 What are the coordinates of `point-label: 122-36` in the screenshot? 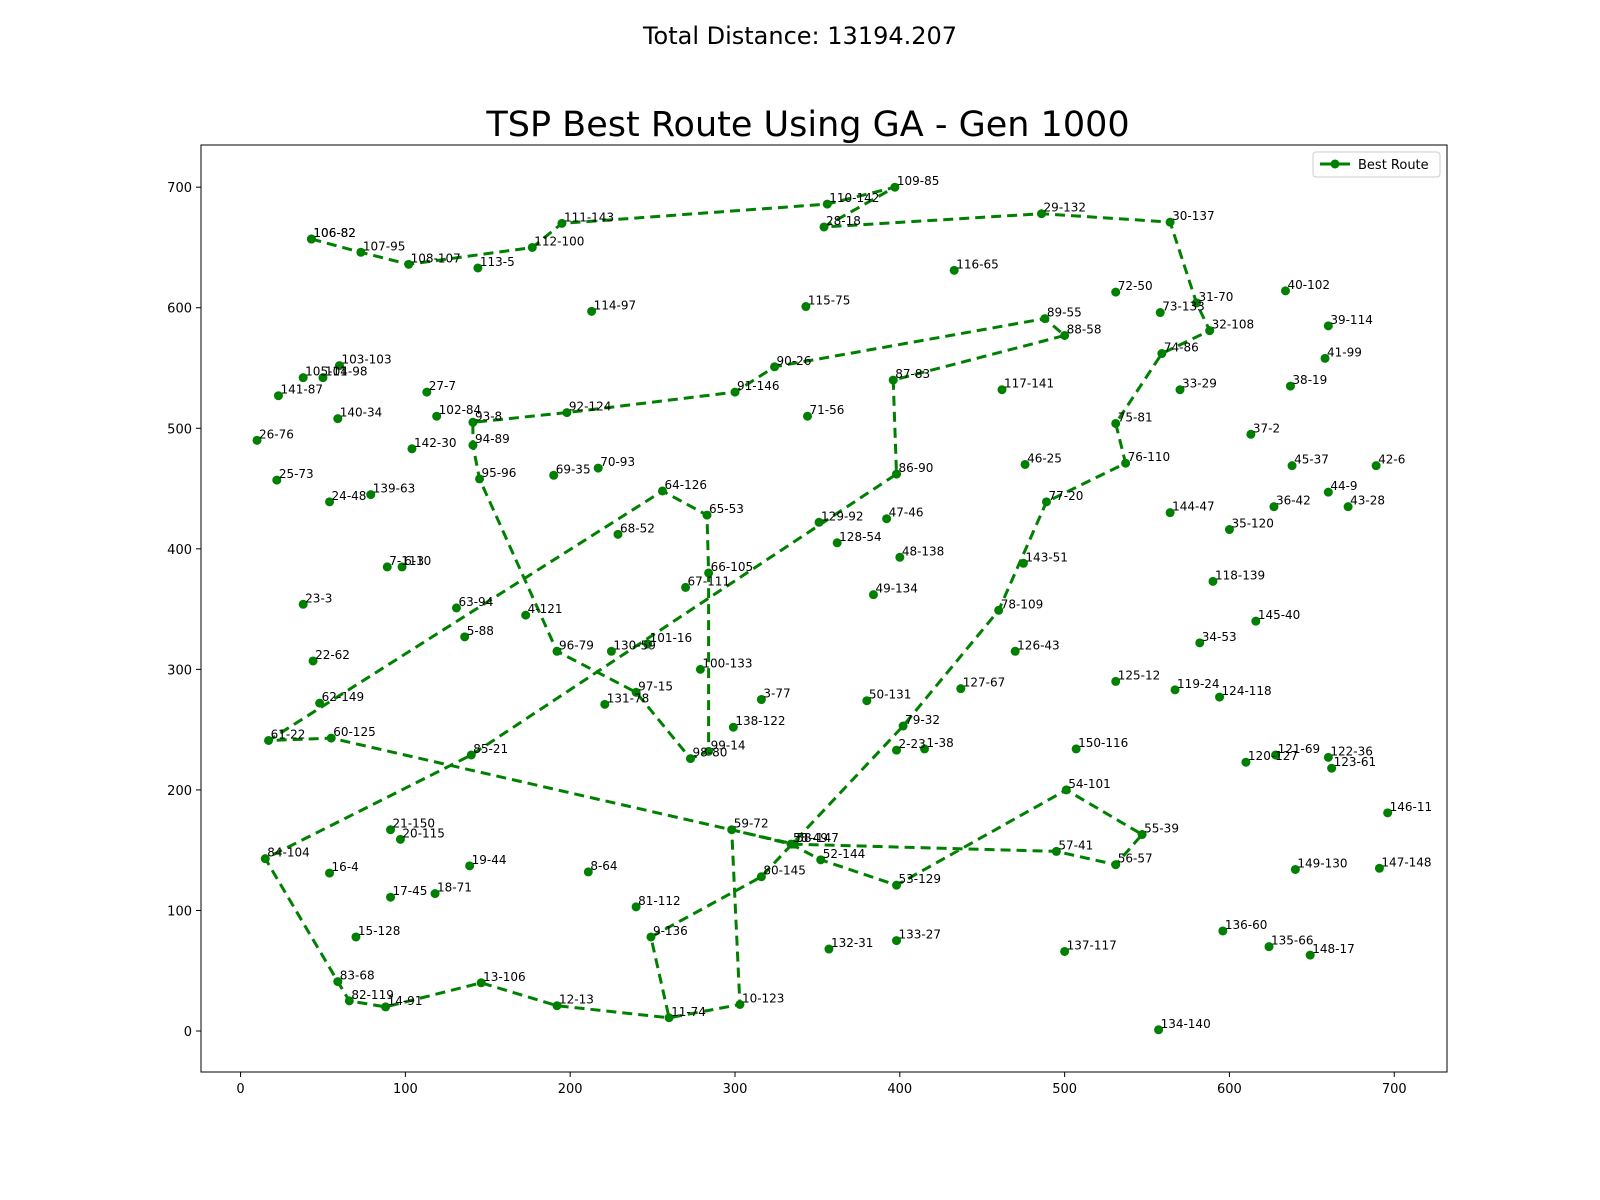 It's located at (1351, 751).